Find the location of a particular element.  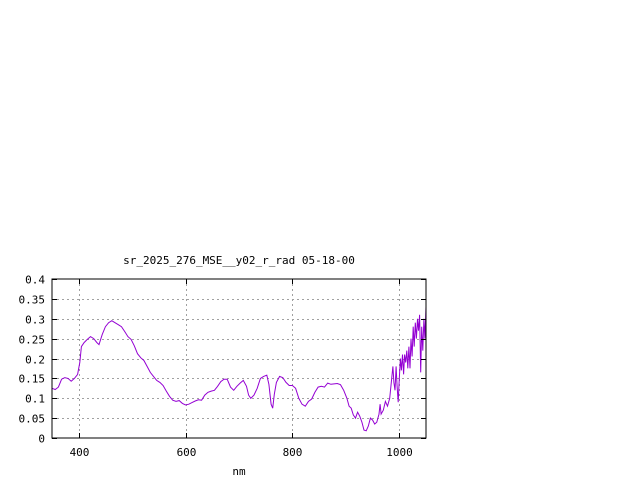

x-tick-label: 600 is located at coordinates (187, 452).